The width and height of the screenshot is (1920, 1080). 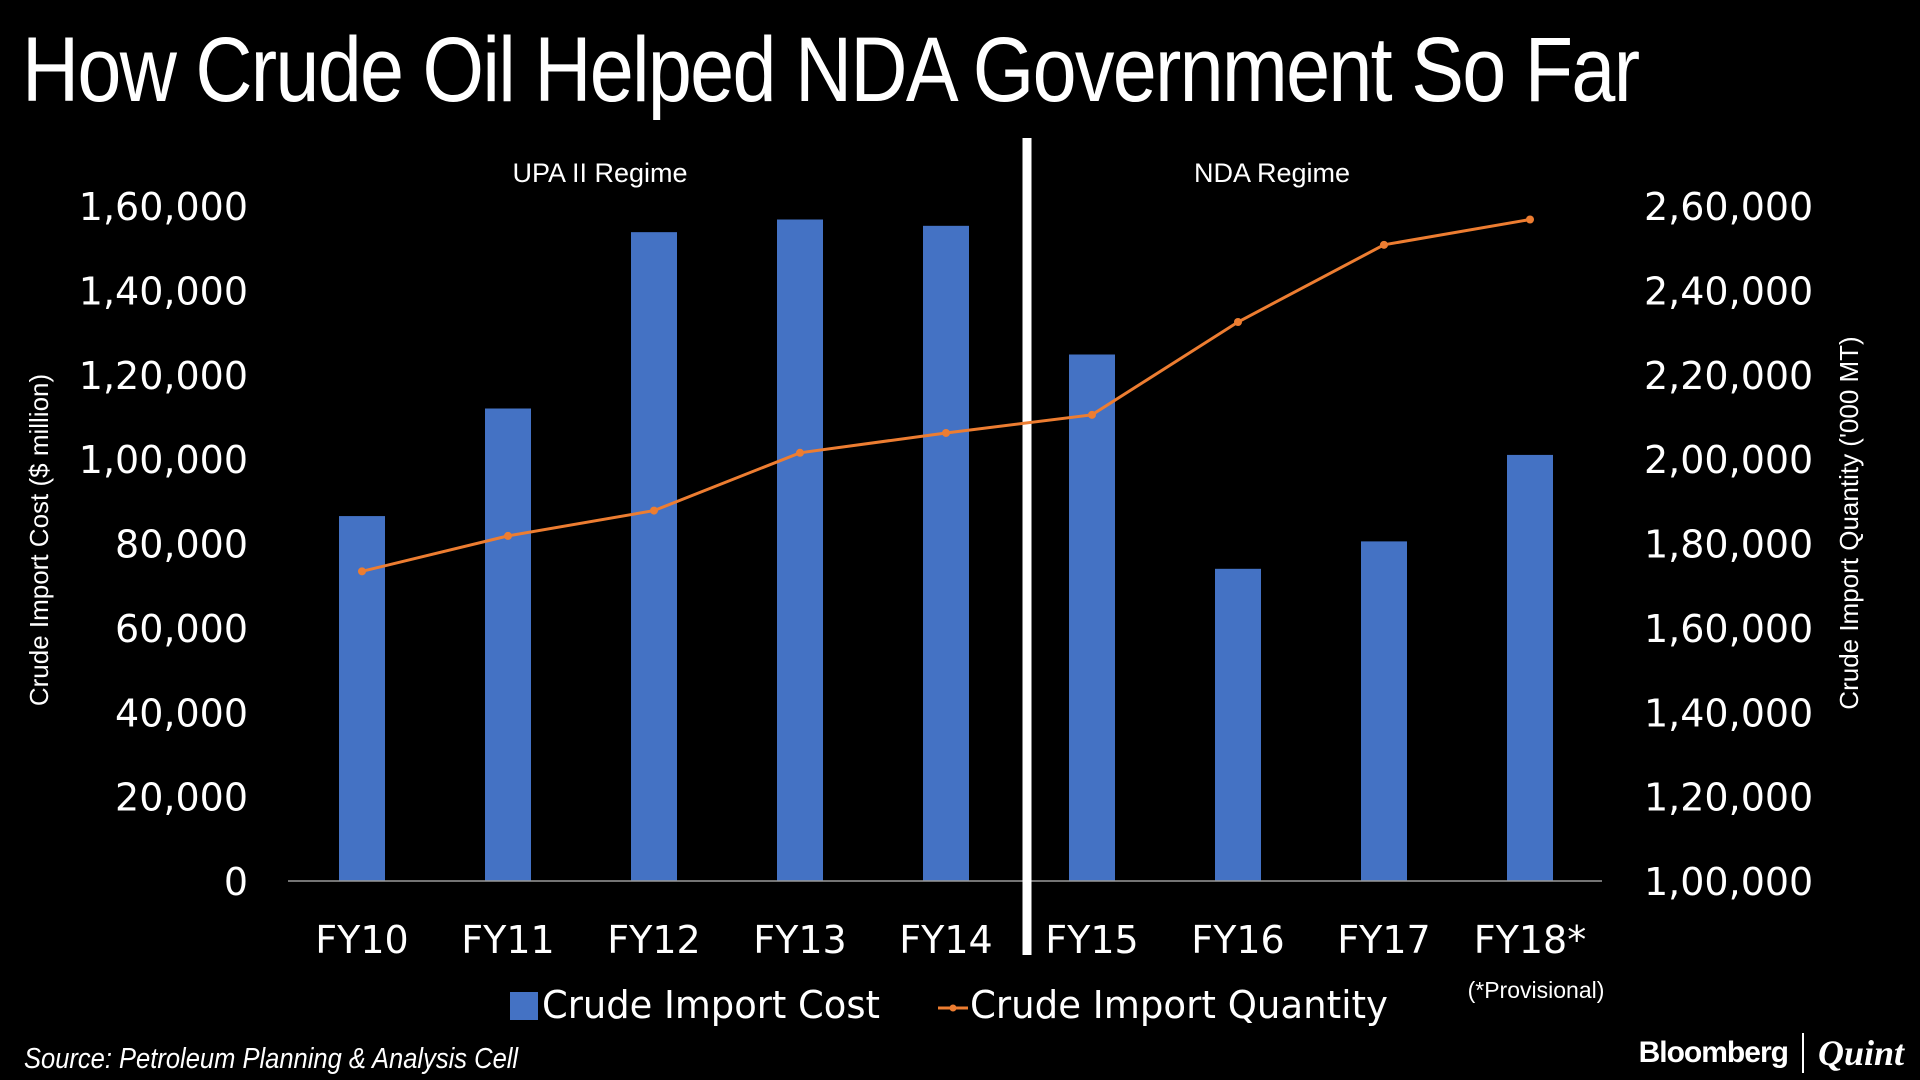 I want to click on quantity-point-fy13, so click(x=800, y=452).